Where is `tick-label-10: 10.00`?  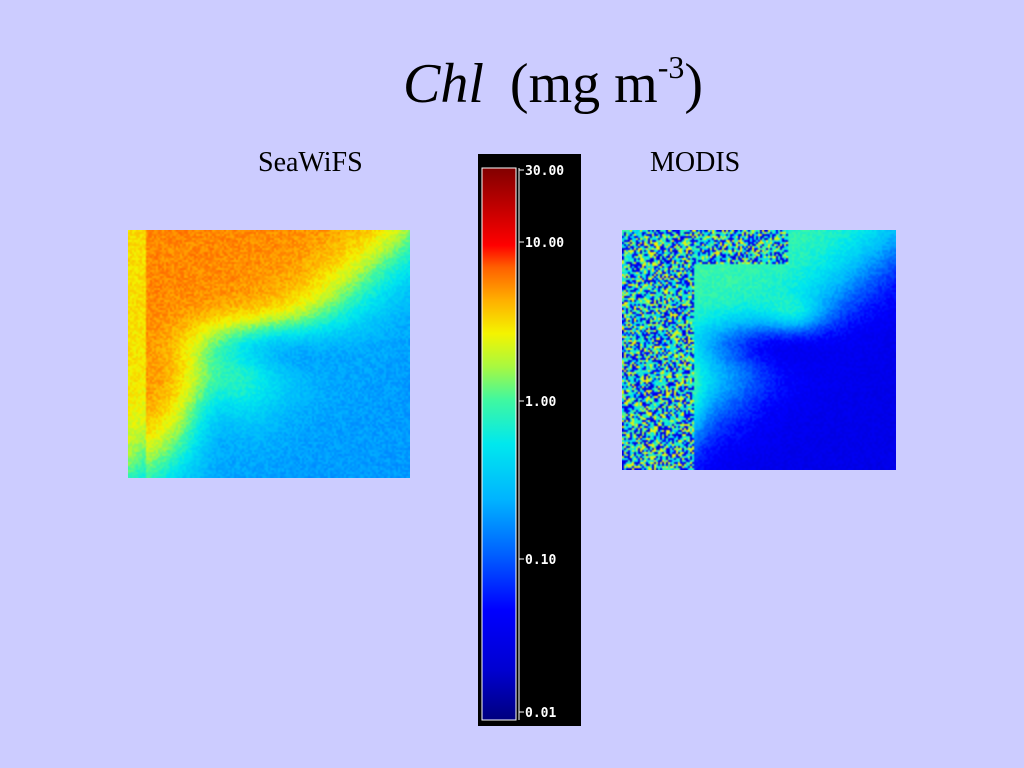 tick-label-10: 10.00 is located at coordinates (544, 243).